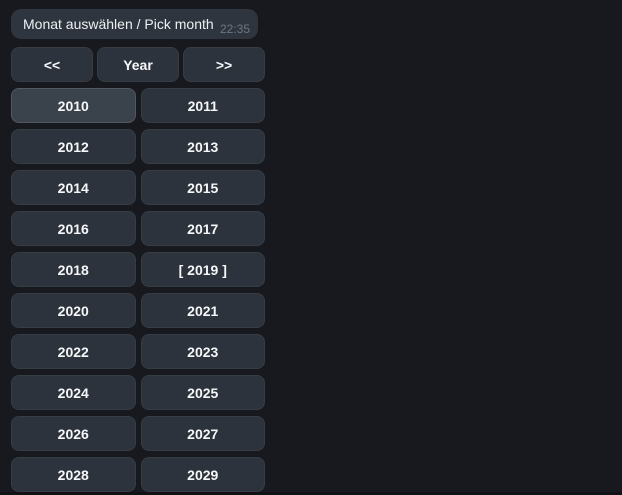  What do you see at coordinates (202, 310) in the screenshot?
I see `year-button-2021: 2021` at bounding box center [202, 310].